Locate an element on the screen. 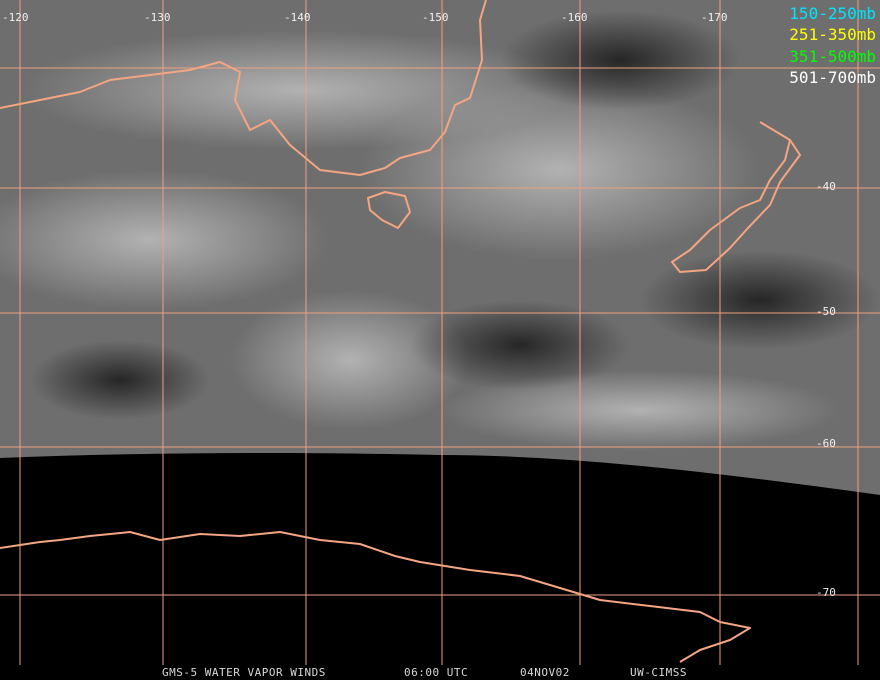 The image size is (880, 680). legend-entry: 150-250mb is located at coordinates (832, 13).